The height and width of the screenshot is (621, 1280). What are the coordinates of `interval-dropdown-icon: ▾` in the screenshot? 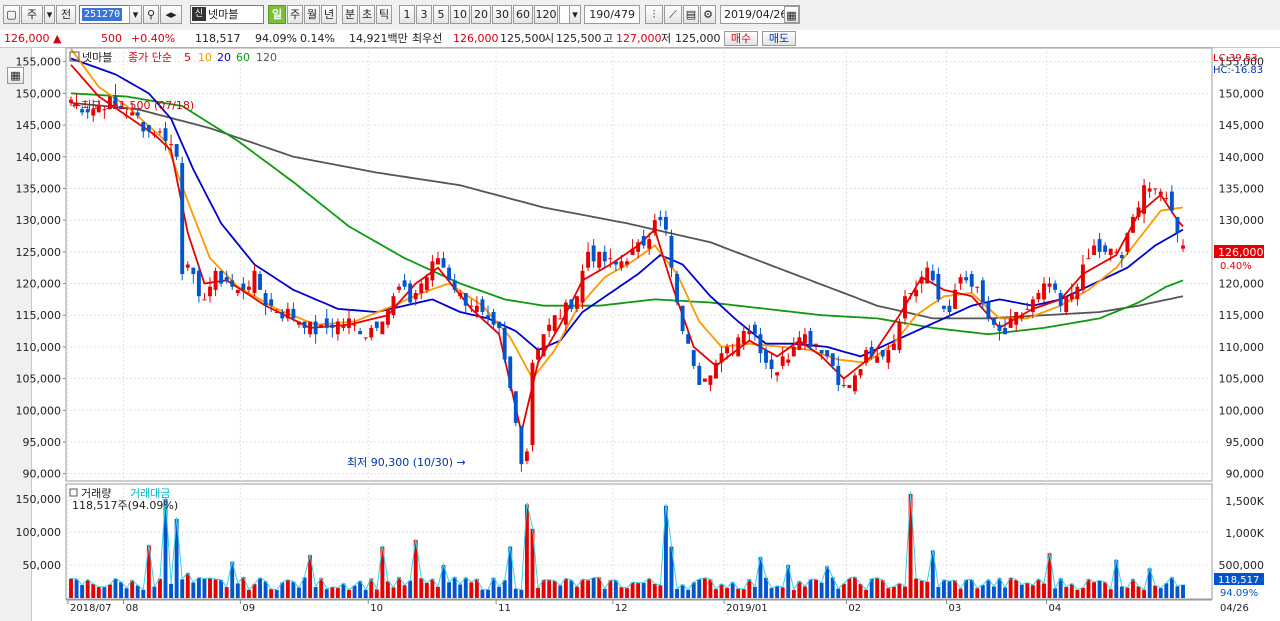 It's located at (575, 14).